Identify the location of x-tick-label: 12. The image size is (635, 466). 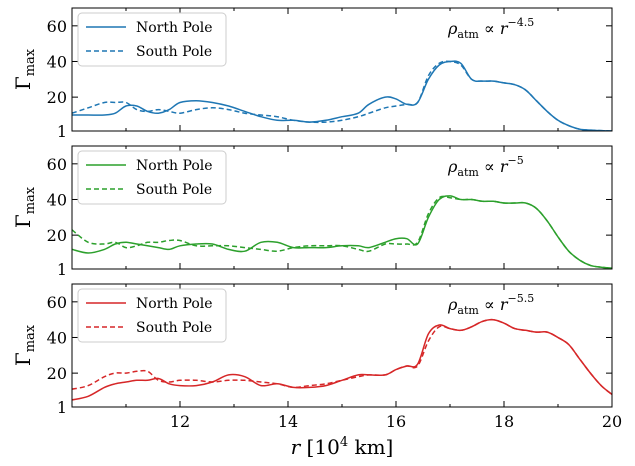
(180, 421).